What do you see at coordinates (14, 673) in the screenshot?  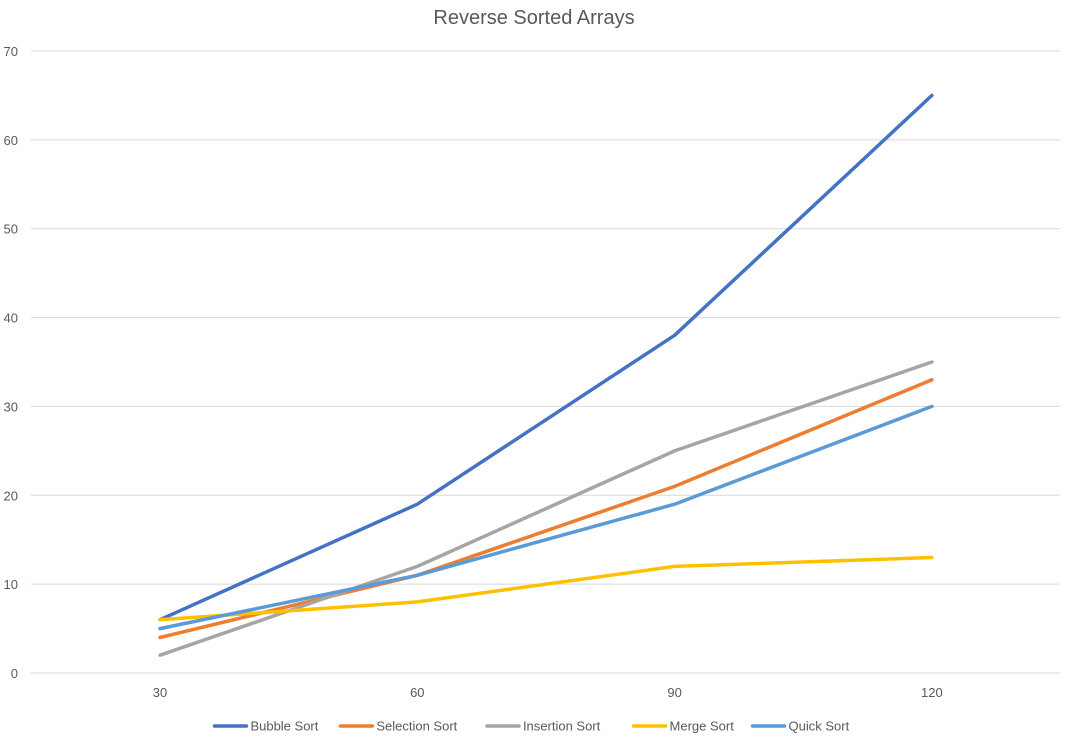 I see `y-tick-label: 0` at bounding box center [14, 673].